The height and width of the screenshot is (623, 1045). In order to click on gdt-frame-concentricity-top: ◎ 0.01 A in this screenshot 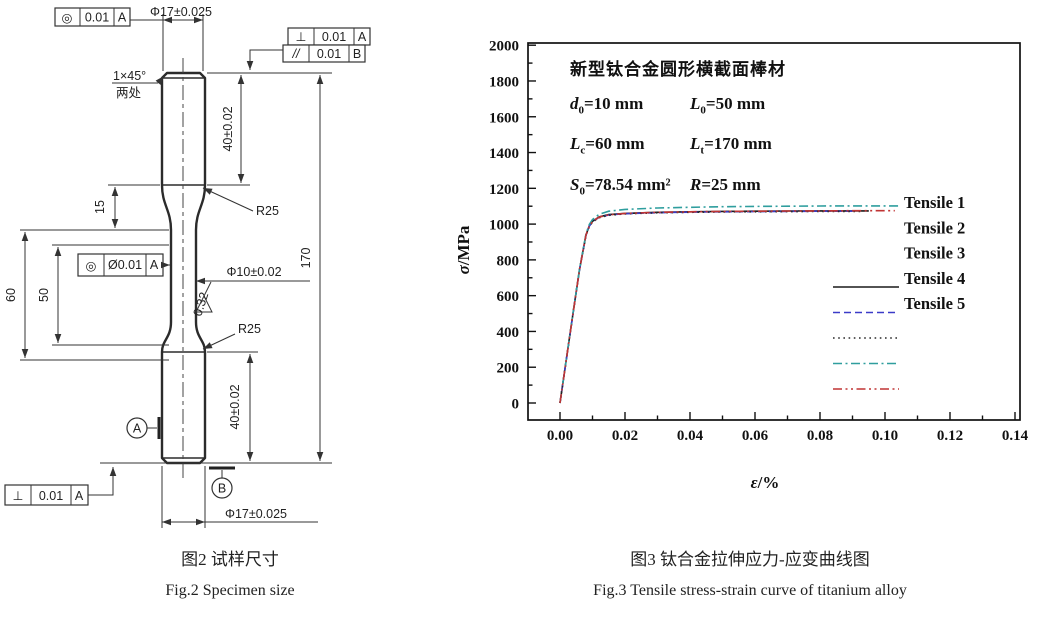, I will do `click(92, 17)`.